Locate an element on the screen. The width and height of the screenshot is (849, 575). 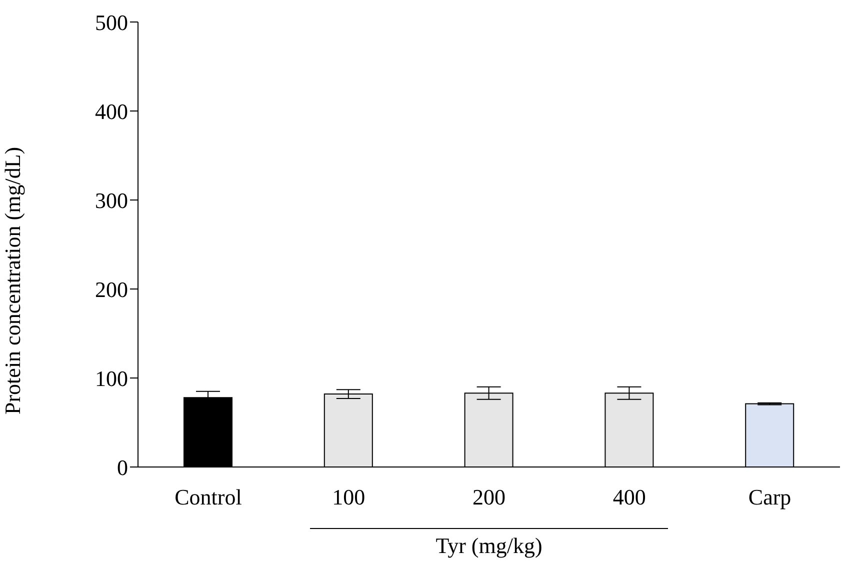
x-tick-label: 400 is located at coordinates (629, 497).